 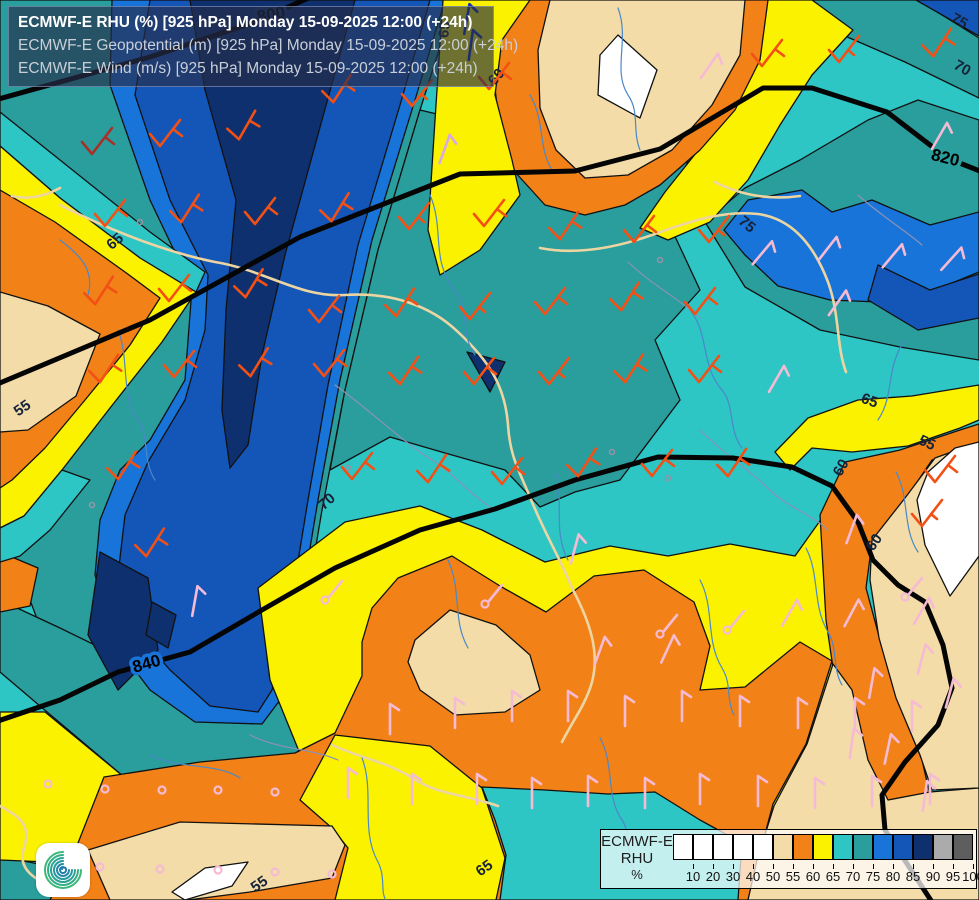 What do you see at coordinates (637, 858) in the screenshot?
I see `legend-title-column: ECMWF-E RHU %` at bounding box center [637, 858].